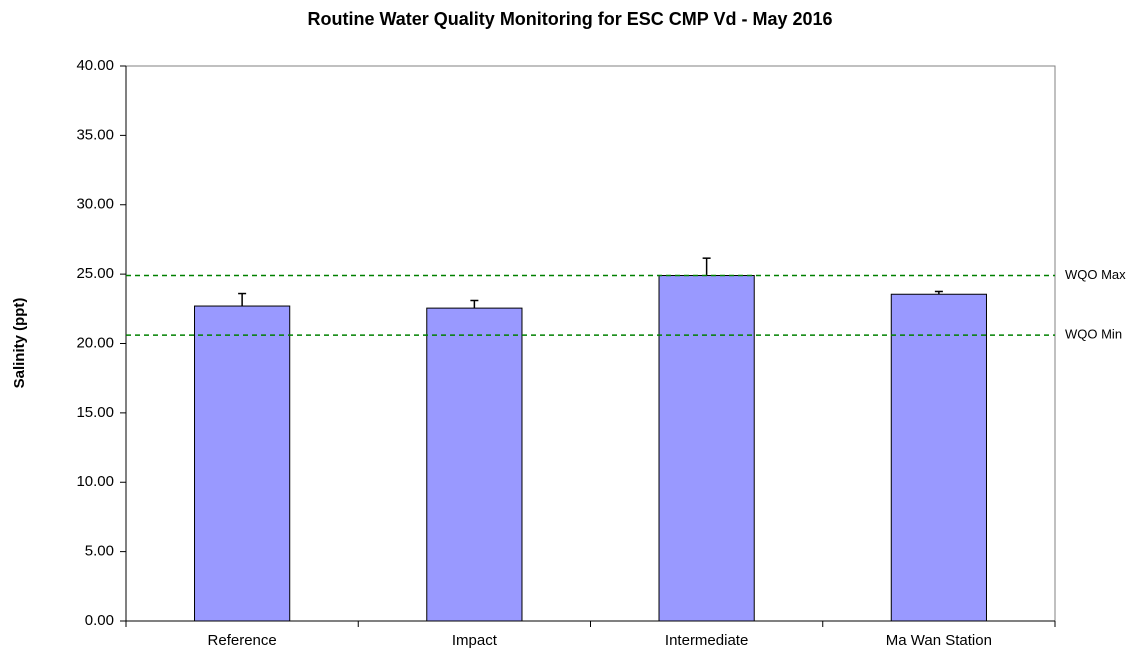  What do you see at coordinates (95, 412) in the screenshot?
I see `y-tick-label: 15.00` at bounding box center [95, 412].